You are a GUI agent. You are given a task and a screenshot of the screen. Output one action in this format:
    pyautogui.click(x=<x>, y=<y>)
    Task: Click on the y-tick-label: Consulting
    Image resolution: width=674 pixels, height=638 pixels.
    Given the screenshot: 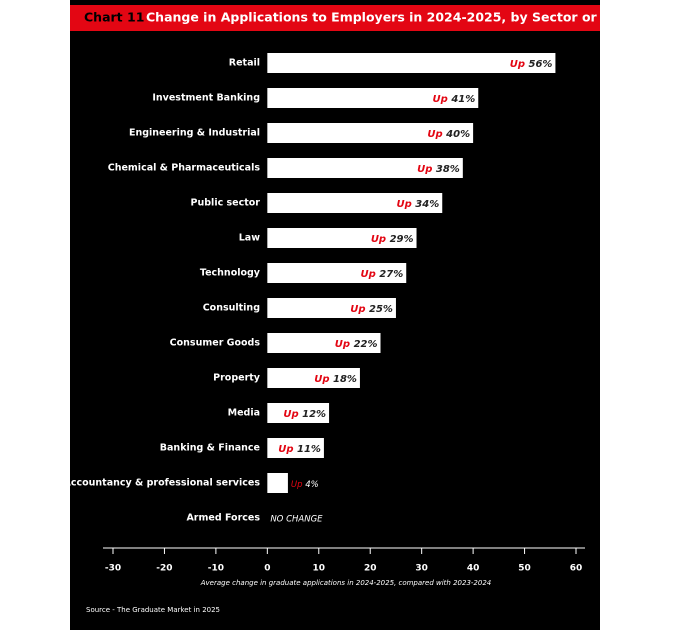 What is the action you would take?
    pyautogui.click(x=231, y=308)
    